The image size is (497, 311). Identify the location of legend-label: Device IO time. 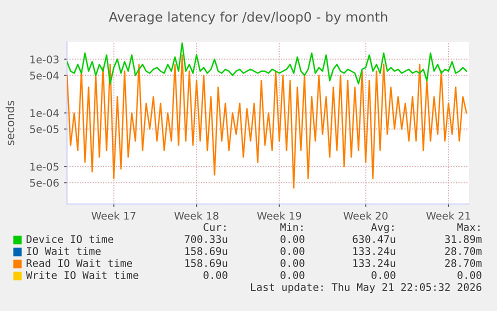
(70, 239).